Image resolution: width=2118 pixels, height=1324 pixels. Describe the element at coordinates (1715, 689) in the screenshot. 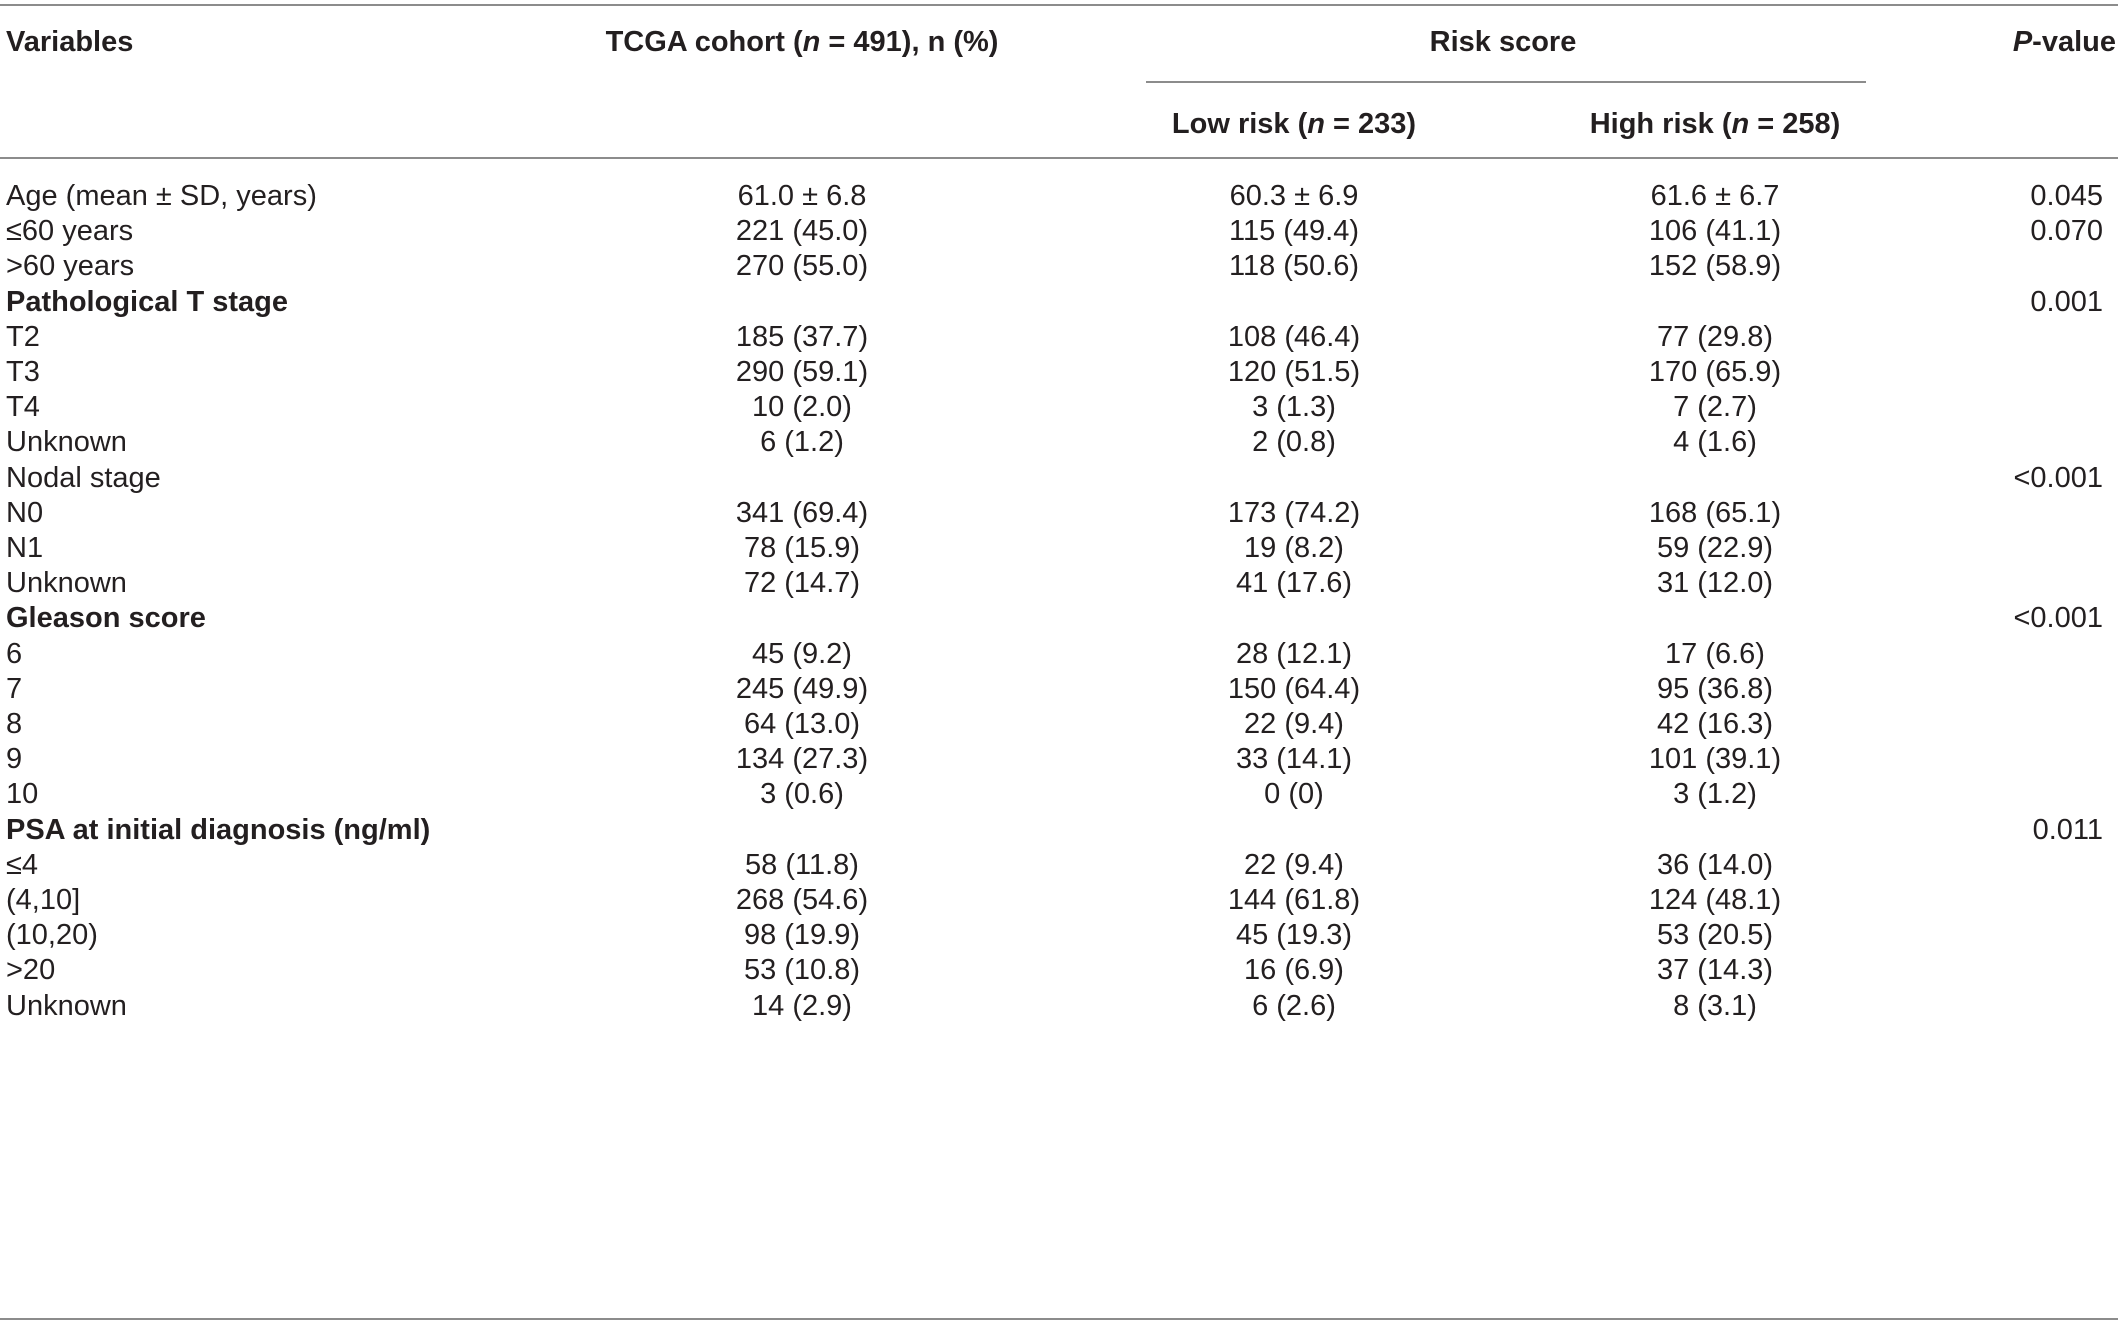

I see `cell-high-risk: 95 (36.8)` at that location.